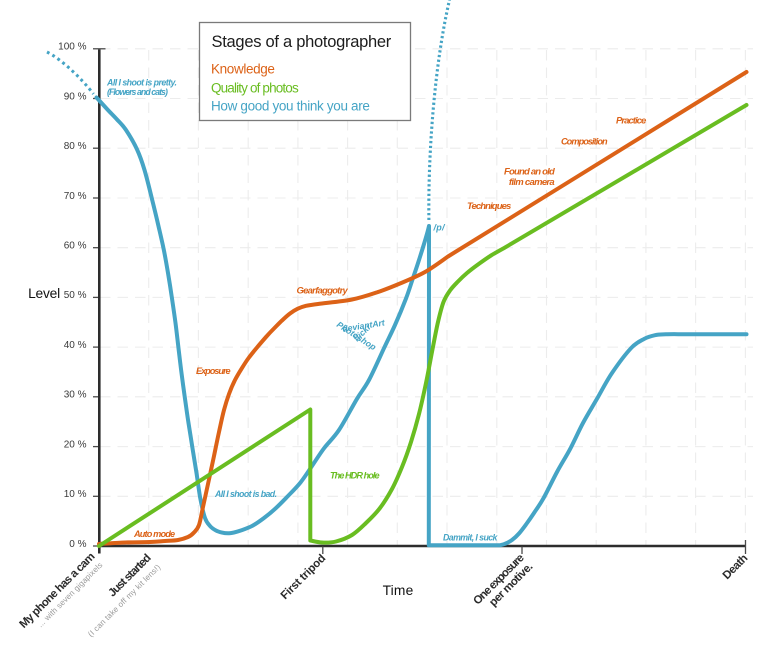  What do you see at coordinates (529, 172) in the screenshot?
I see `svg-text: Found an old` at bounding box center [529, 172].